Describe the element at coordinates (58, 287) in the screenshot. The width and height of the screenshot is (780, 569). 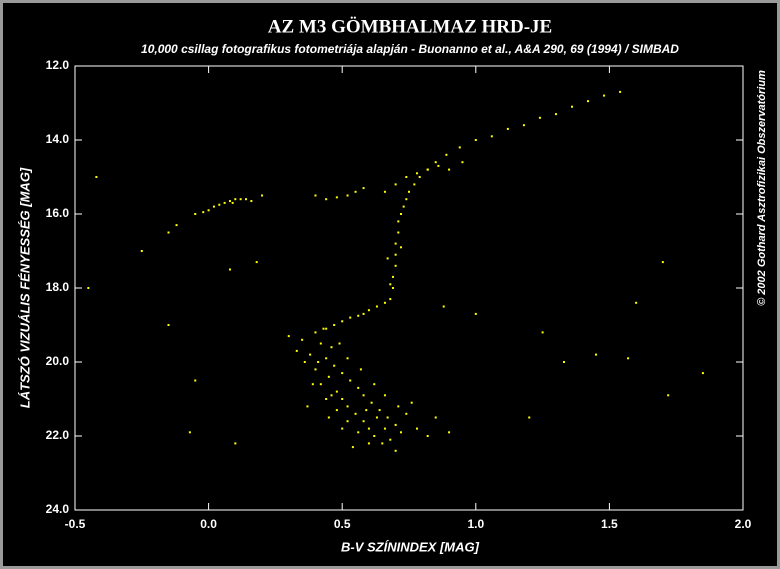
I see `y-tick-label: 18.0` at that location.